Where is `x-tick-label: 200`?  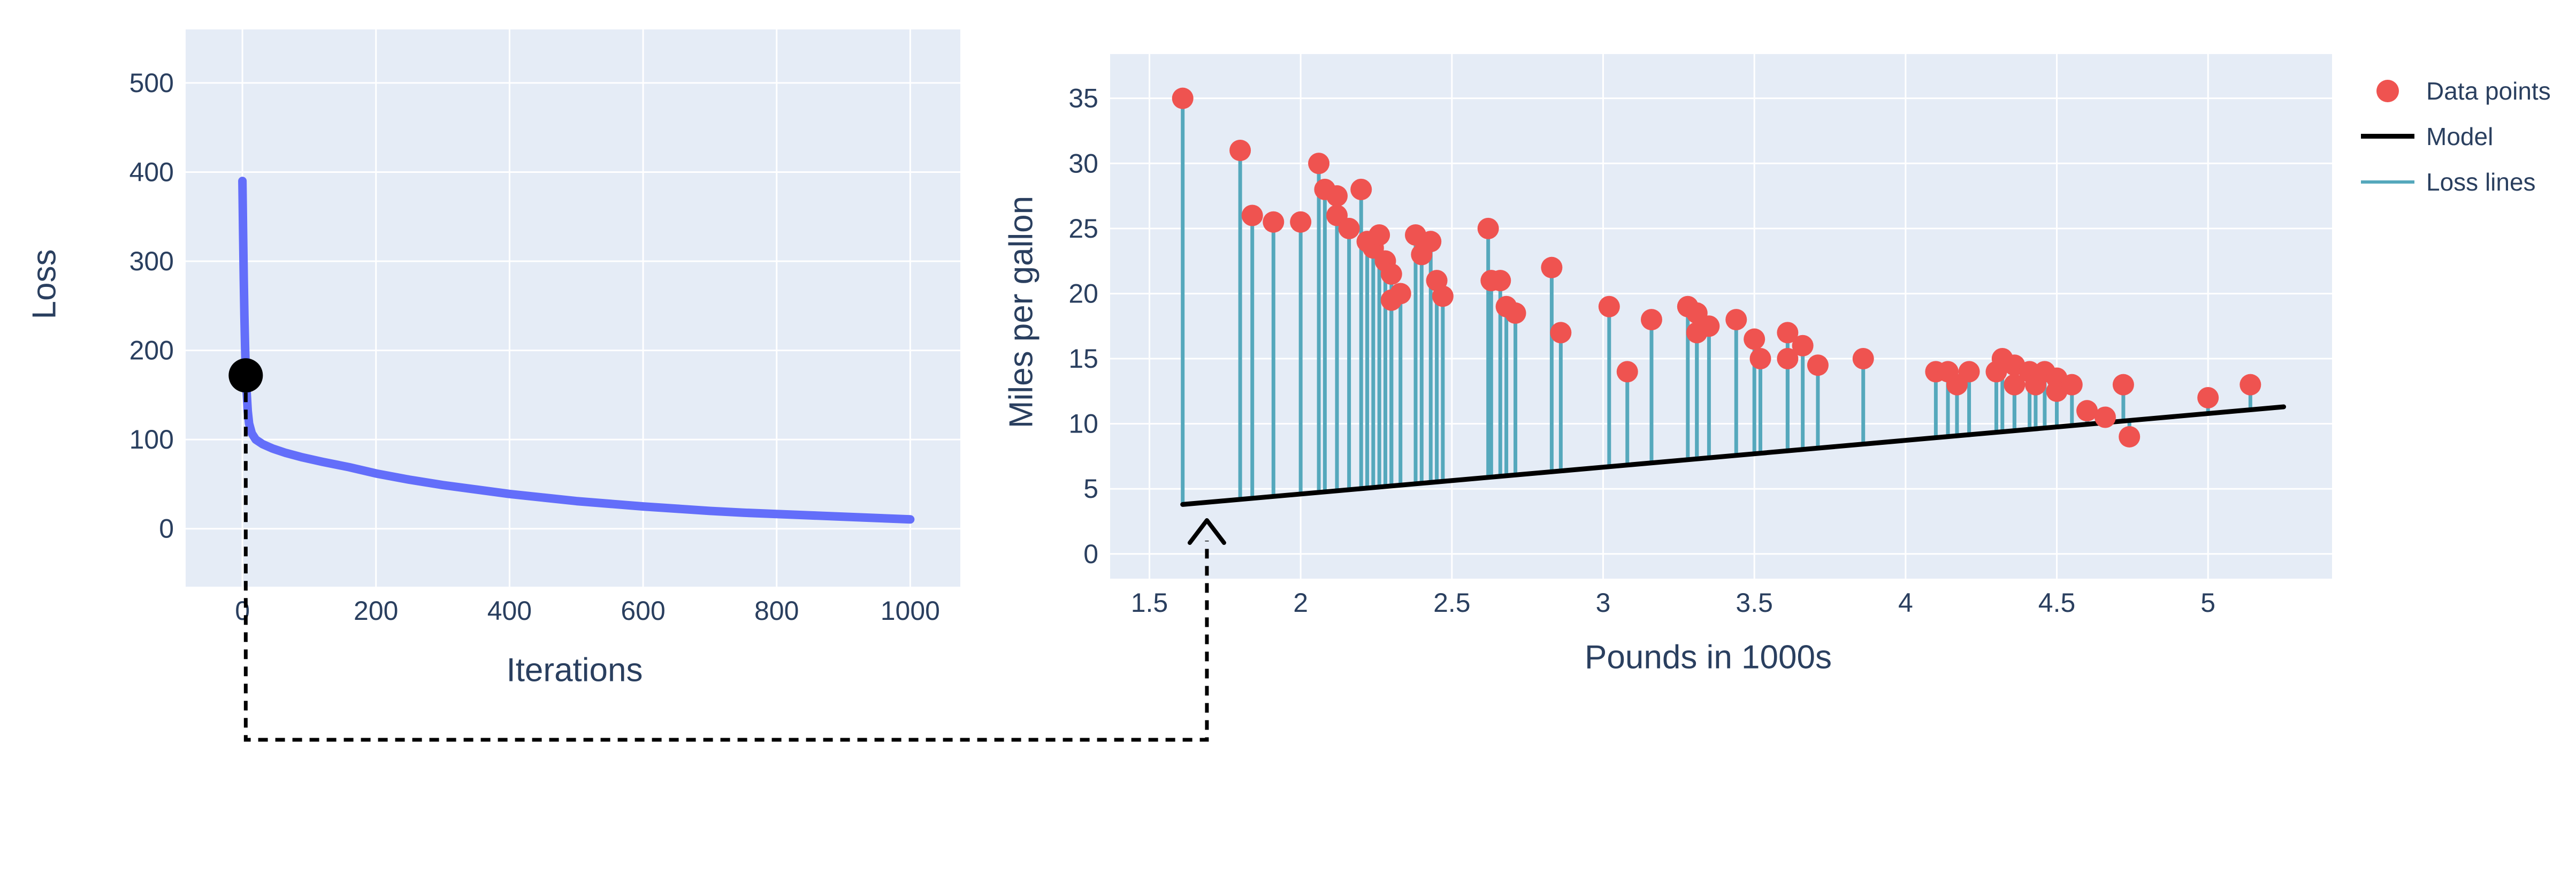
x-tick-label: 200 is located at coordinates (376, 611).